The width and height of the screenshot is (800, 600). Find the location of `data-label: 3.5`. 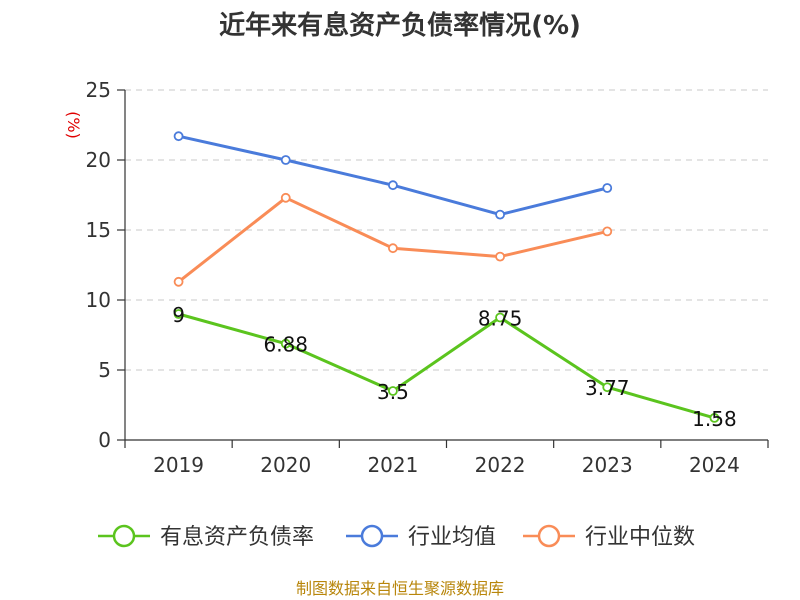

data-label: 3.5 is located at coordinates (393, 392).